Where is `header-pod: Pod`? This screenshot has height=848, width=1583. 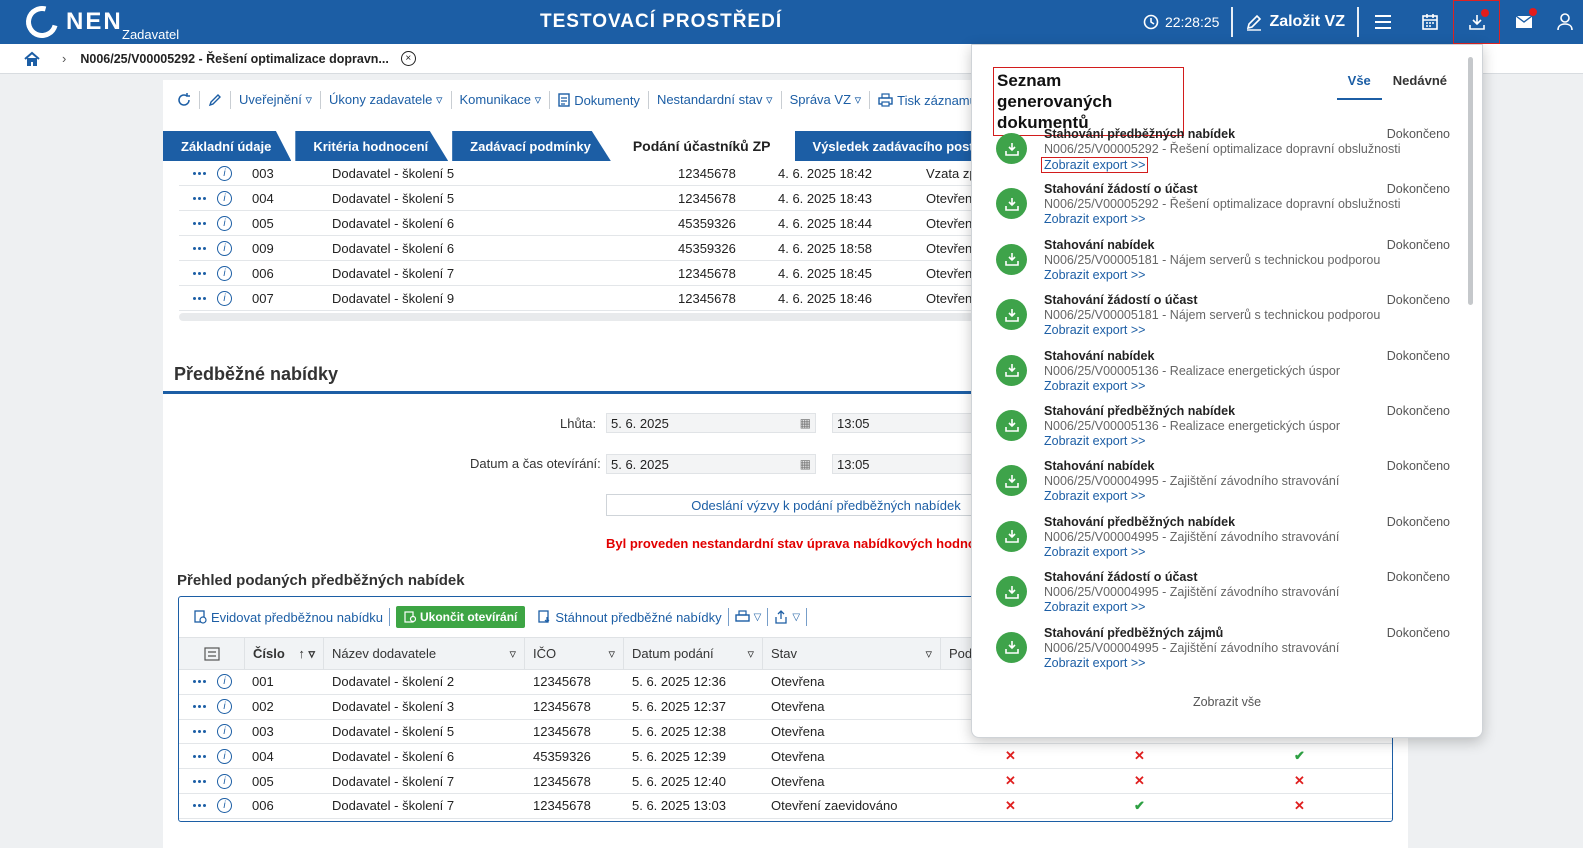 header-pod: Pod is located at coordinates (1166, 653).